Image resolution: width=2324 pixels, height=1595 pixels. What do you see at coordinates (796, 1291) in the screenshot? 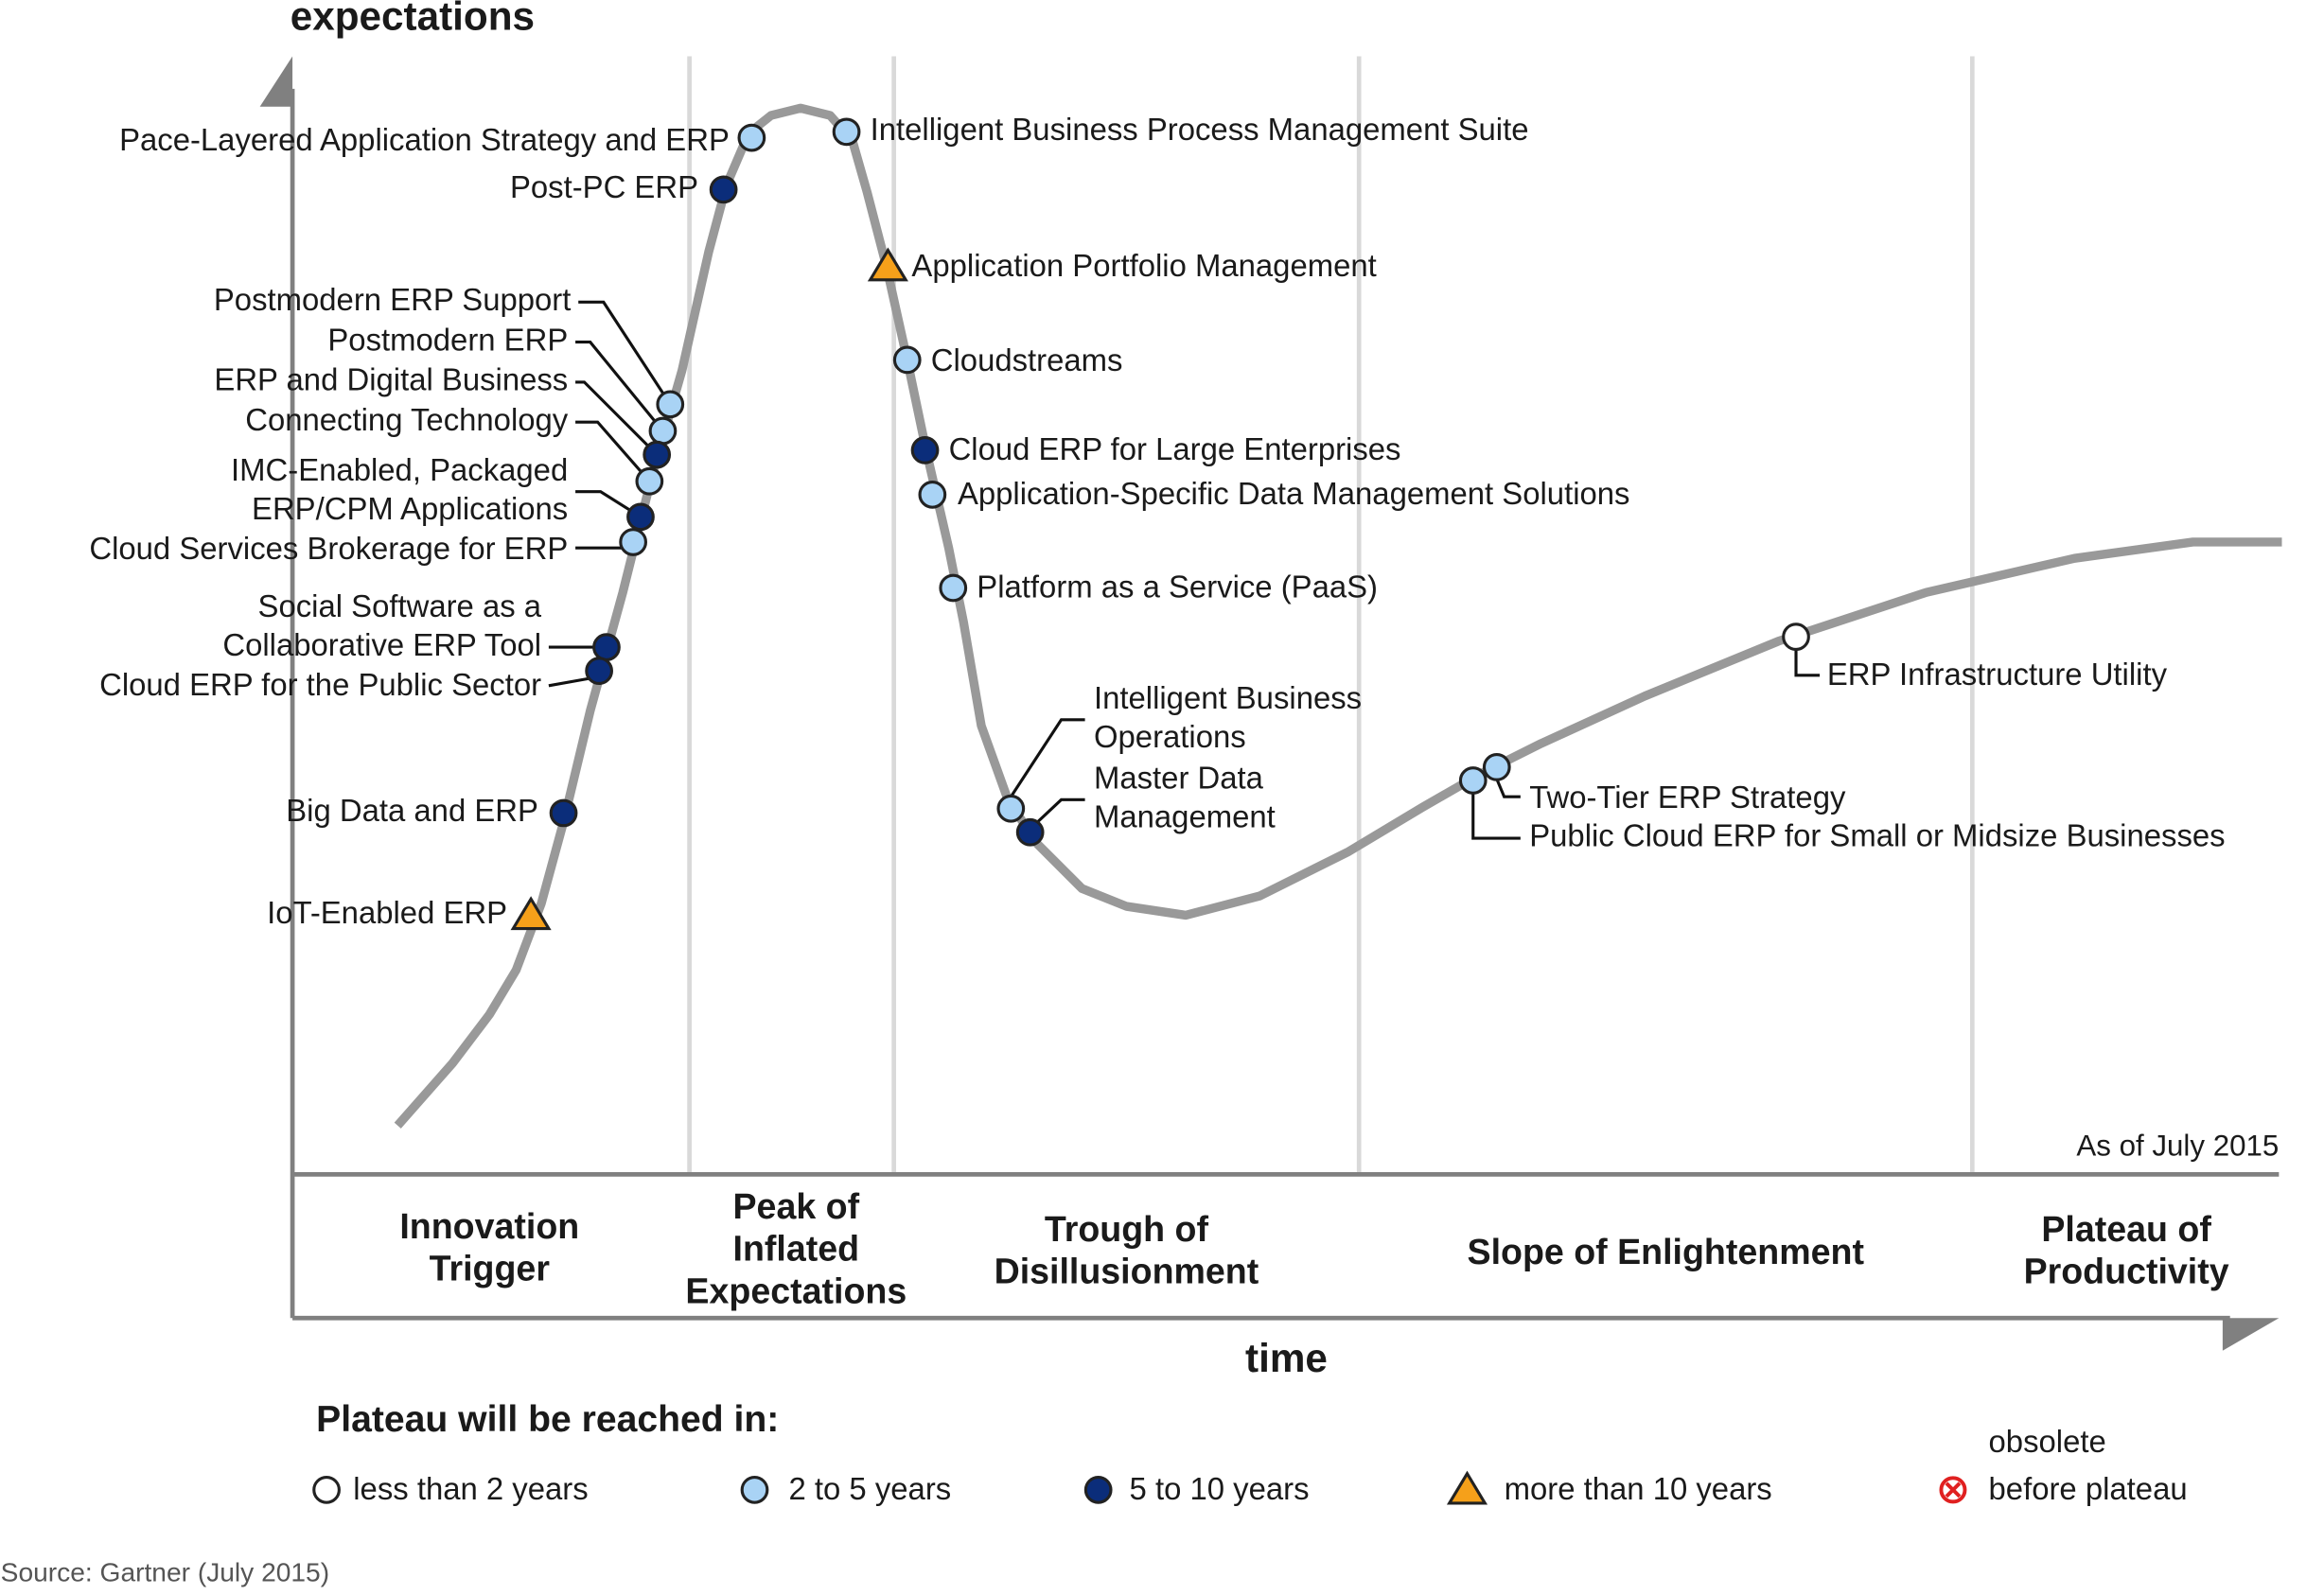
I see `phase-label: Expectations` at bounding box center [796, 1291].